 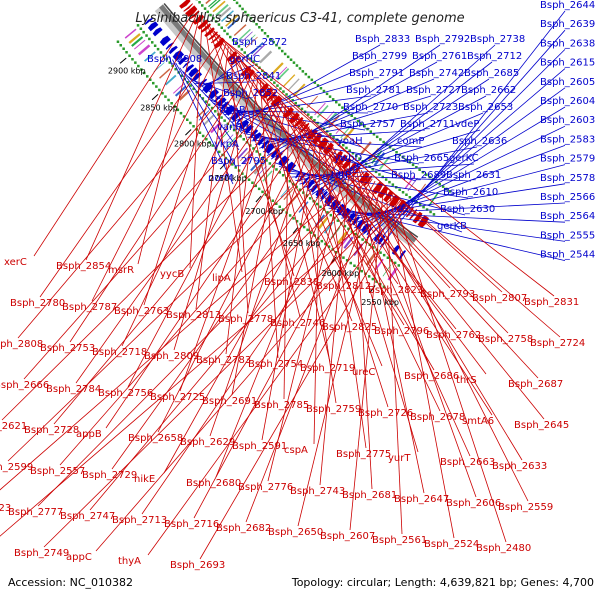 What do you see at coordinates (67, 348) in the screenshot?
I see `minus-gene-label: Bsph_2753` at bounding box center [67, 348].